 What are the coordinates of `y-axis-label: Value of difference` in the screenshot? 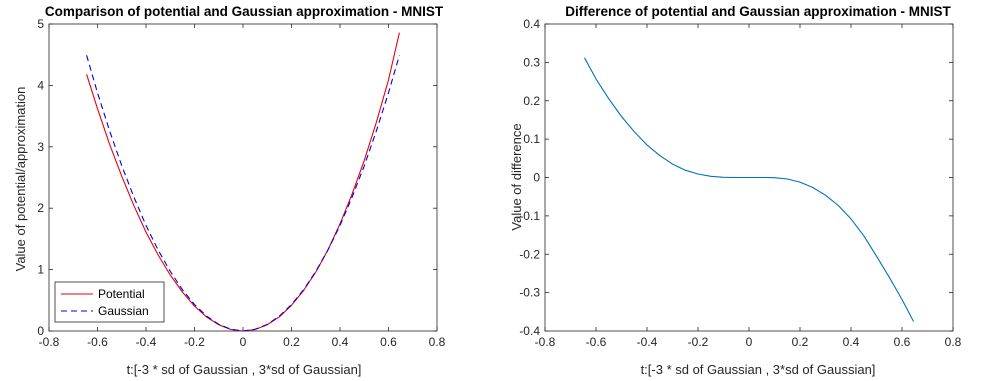 It's located at (516, 176).